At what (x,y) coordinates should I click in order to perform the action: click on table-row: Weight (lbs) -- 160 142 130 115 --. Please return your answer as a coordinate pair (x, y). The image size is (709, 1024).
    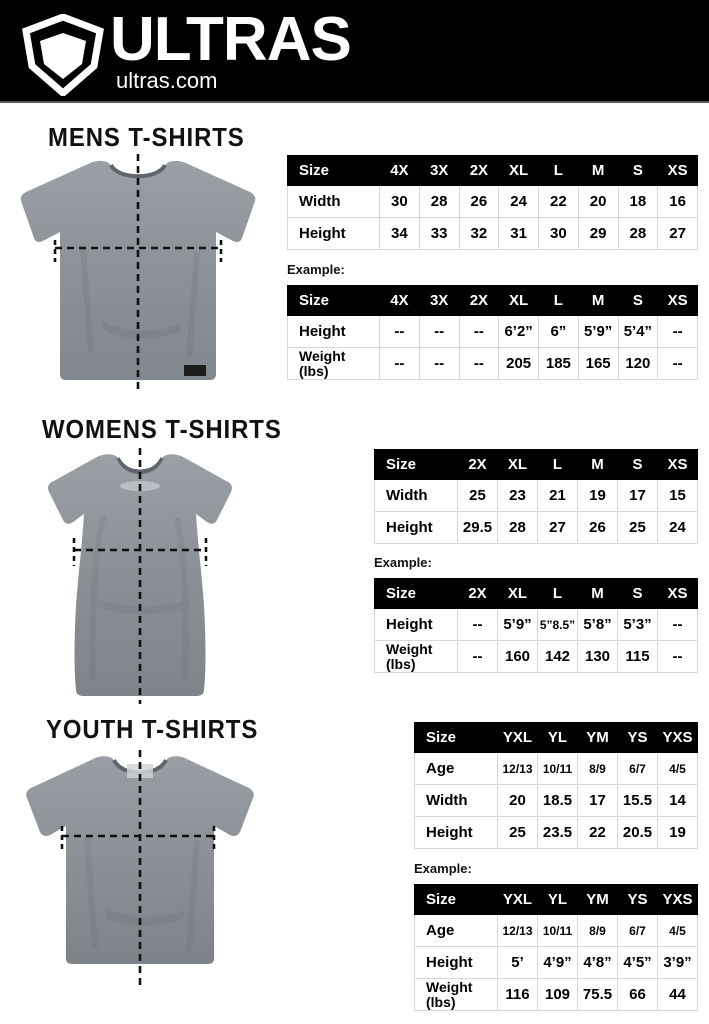
    Looking at the image, I should click on (536, 656).